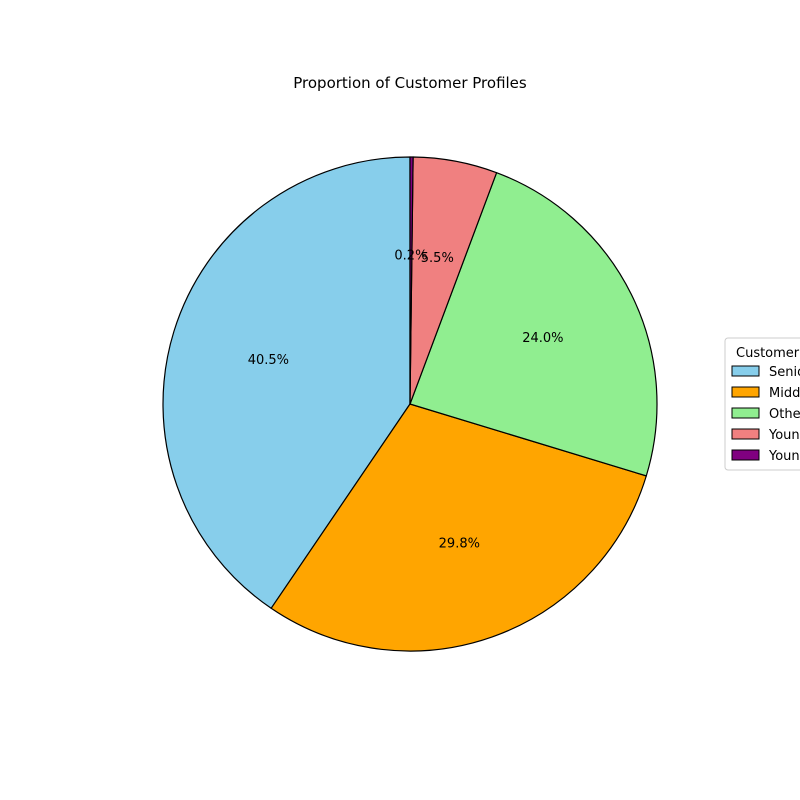  What do you see at coordinates (765, 414) in the screenshot?
I see `legend-items: Senio Midd Othe Youn Youn` at bounding box center [765, 414].